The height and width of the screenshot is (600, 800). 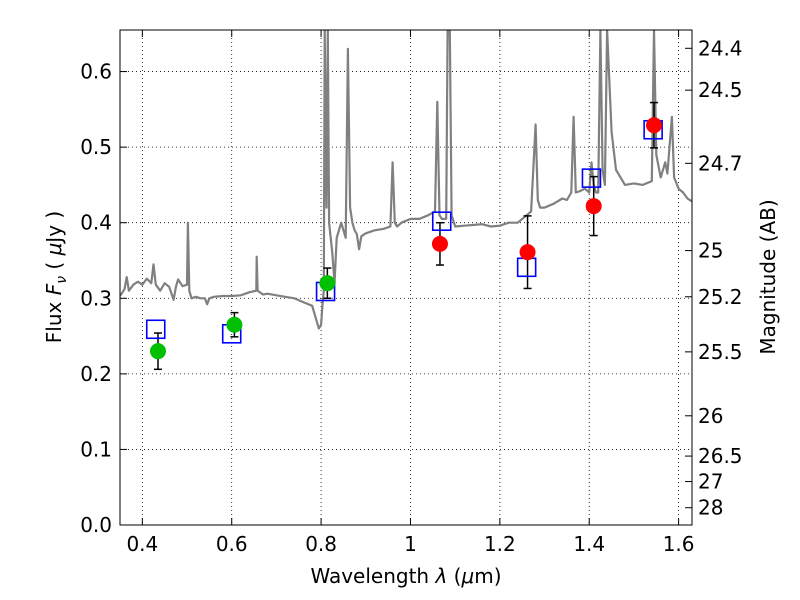 What do you see at coordinates (720, 48) in the screenshot?
I see `y2-tick-label: 24.4` at bounding box center [720, 48].